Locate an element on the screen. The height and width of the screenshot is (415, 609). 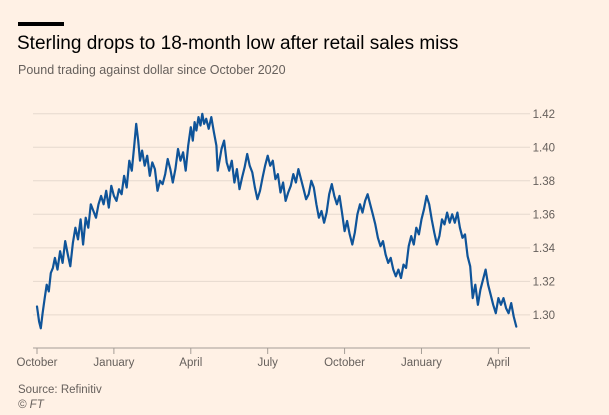
x-tick-label: July is located at coordinates (267, 363).